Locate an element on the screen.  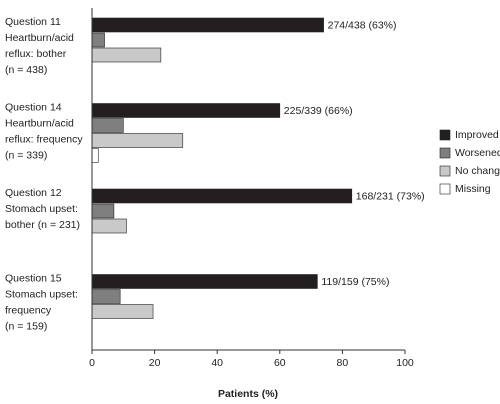
annotation: 274/438 (63%) is located at coordinates (362, 25).